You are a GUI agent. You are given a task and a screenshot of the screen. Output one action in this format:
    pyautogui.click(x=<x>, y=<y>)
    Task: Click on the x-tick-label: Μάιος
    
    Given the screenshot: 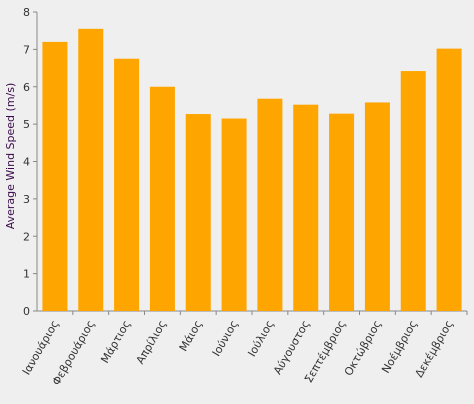 What is the action you would take?
    pyautogui.click(x=191, y=336)
    